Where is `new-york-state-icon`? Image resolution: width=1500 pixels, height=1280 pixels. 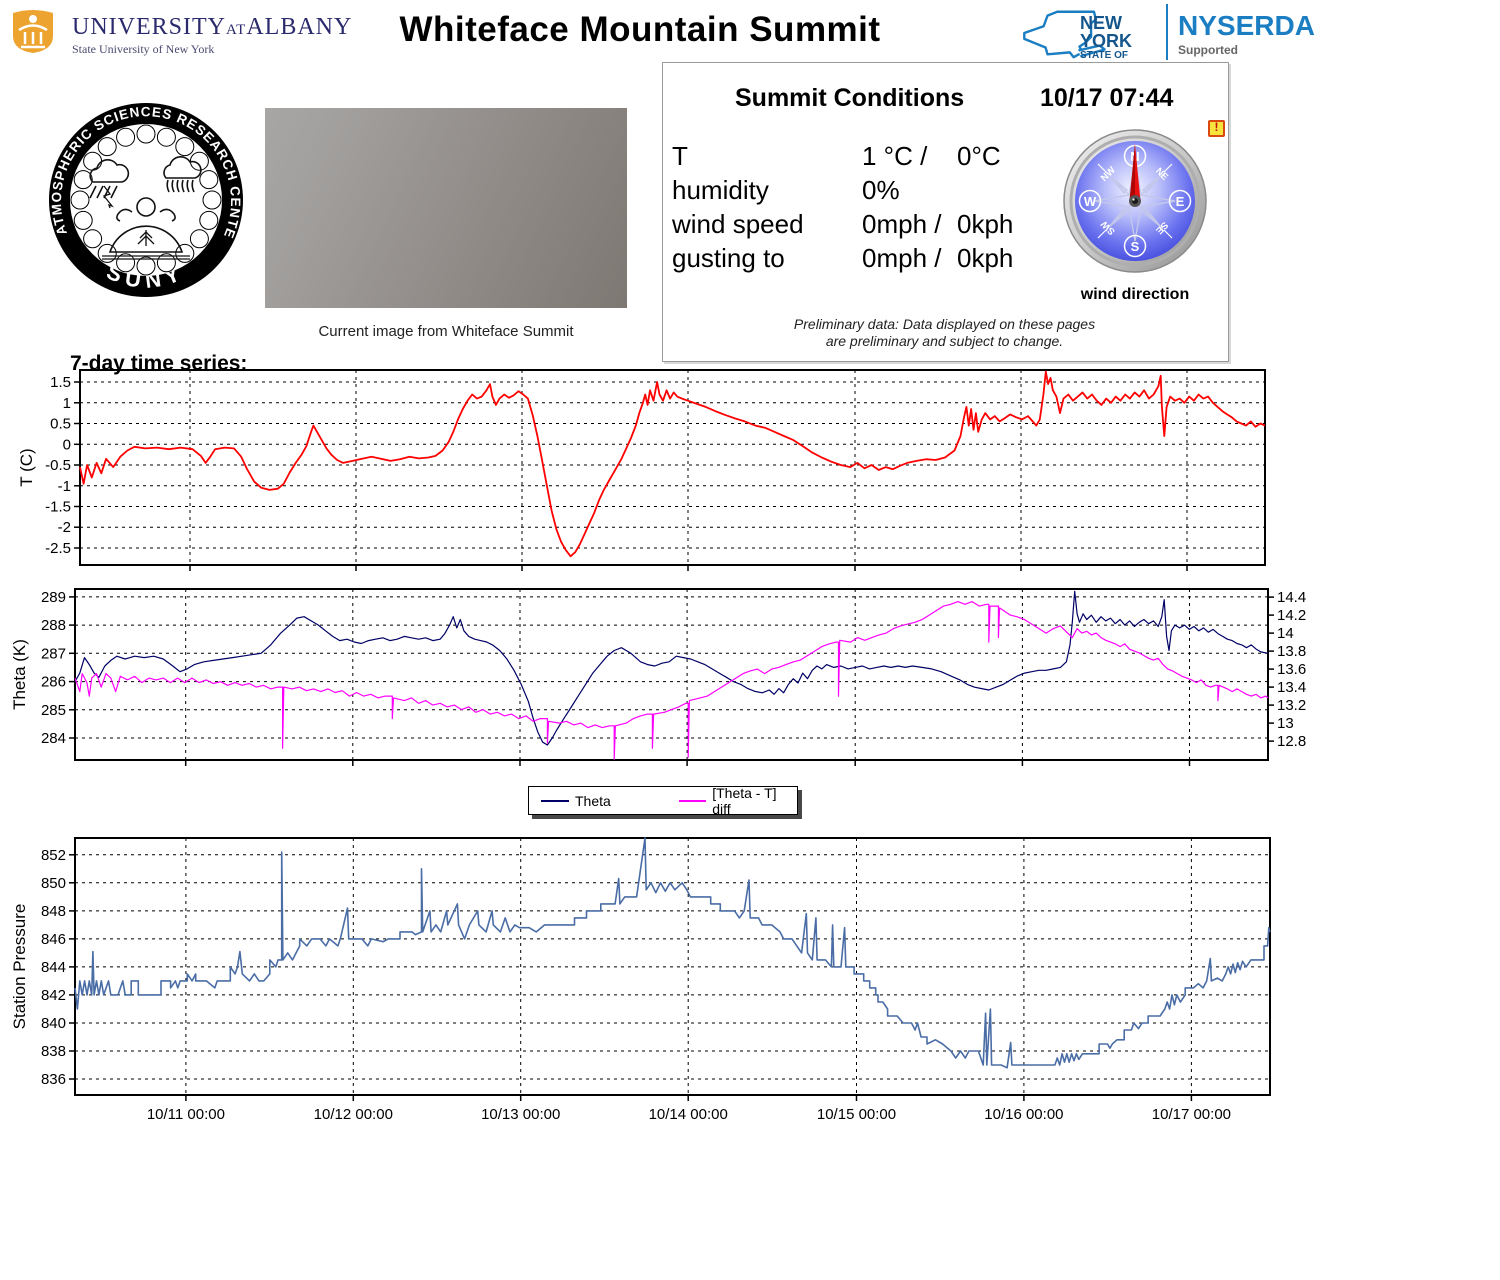 new-york-state-icon is located at coordinates (1064, 34).